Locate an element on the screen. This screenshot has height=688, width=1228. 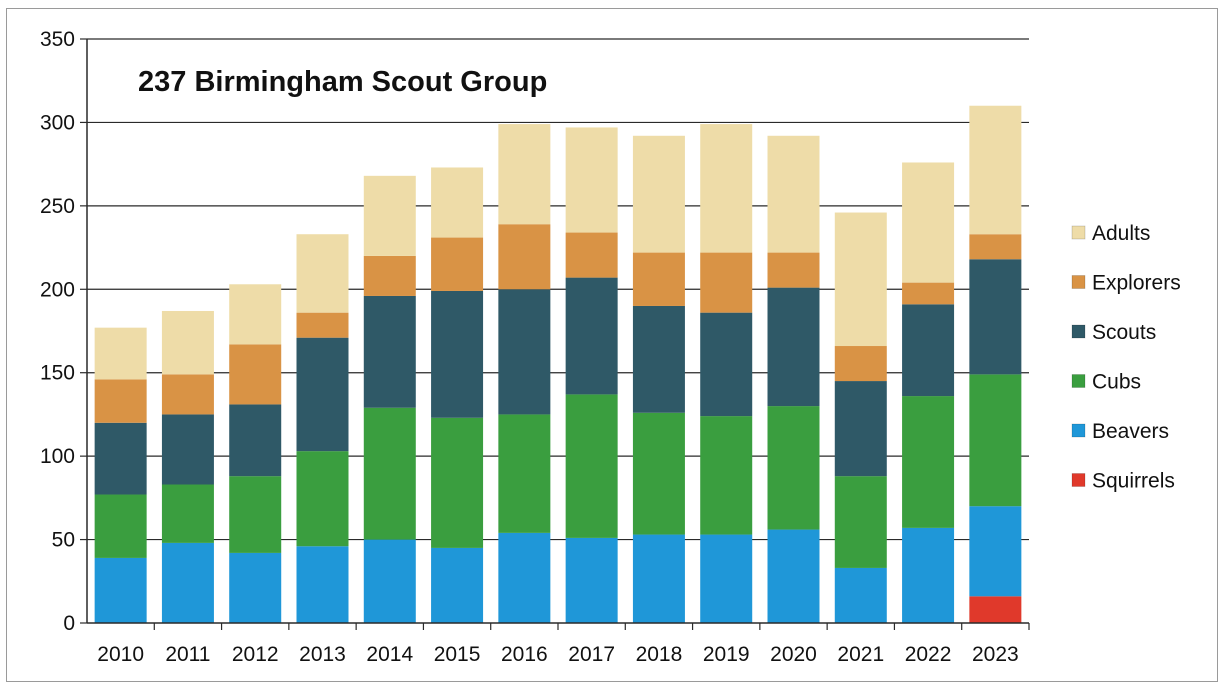
bar-segment-adults-2010 is located at coordinates (120, 353).